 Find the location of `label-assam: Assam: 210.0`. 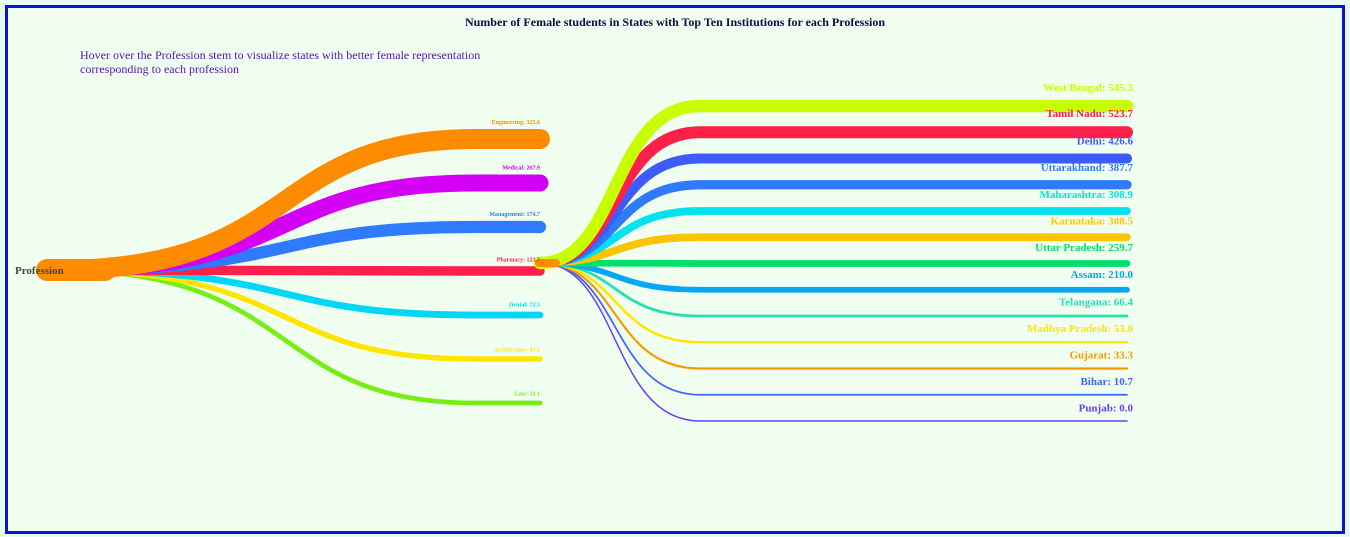

label-assam: Assam: 210.0 is located at coordinates (1102, 275).